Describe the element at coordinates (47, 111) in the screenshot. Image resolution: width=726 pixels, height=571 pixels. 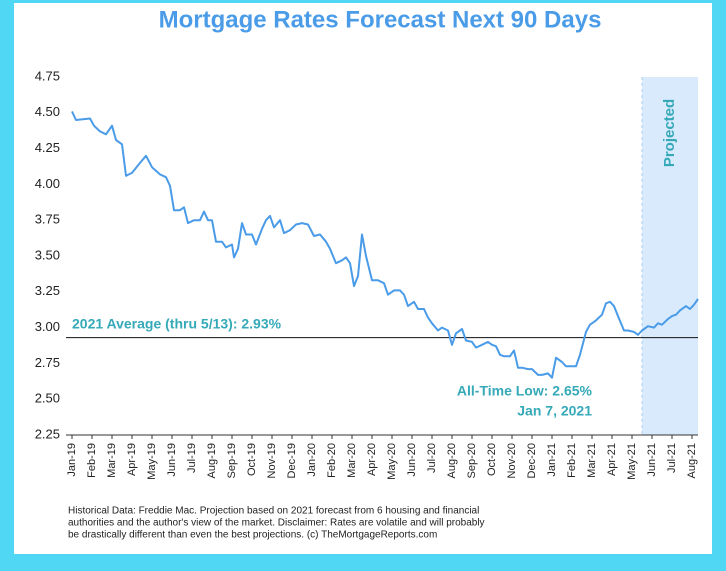
I see `y-tick-label: 4.50` at that location.